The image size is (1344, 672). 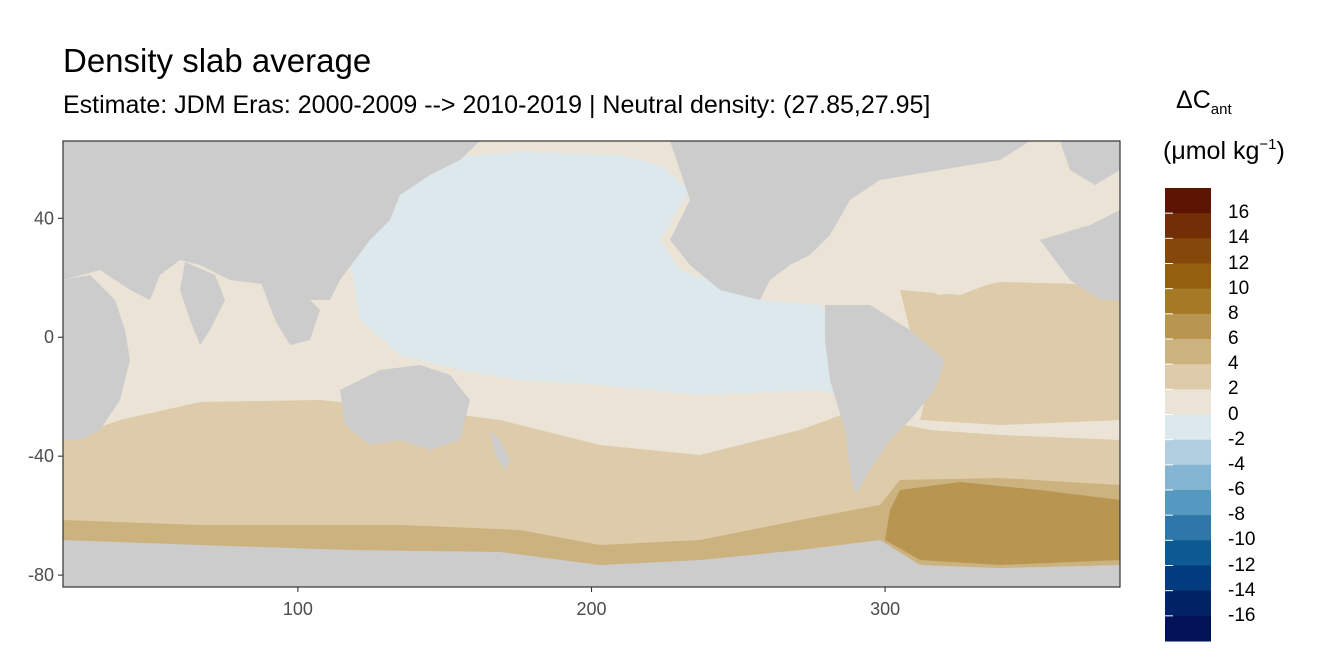 What do you see at coordinates (1239, 288) in the screenshot?
I see `legend-label: 10` at bounding box center [1239, 288].